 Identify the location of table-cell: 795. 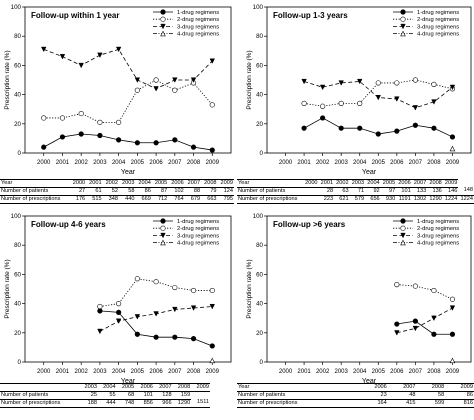
(225, 199).